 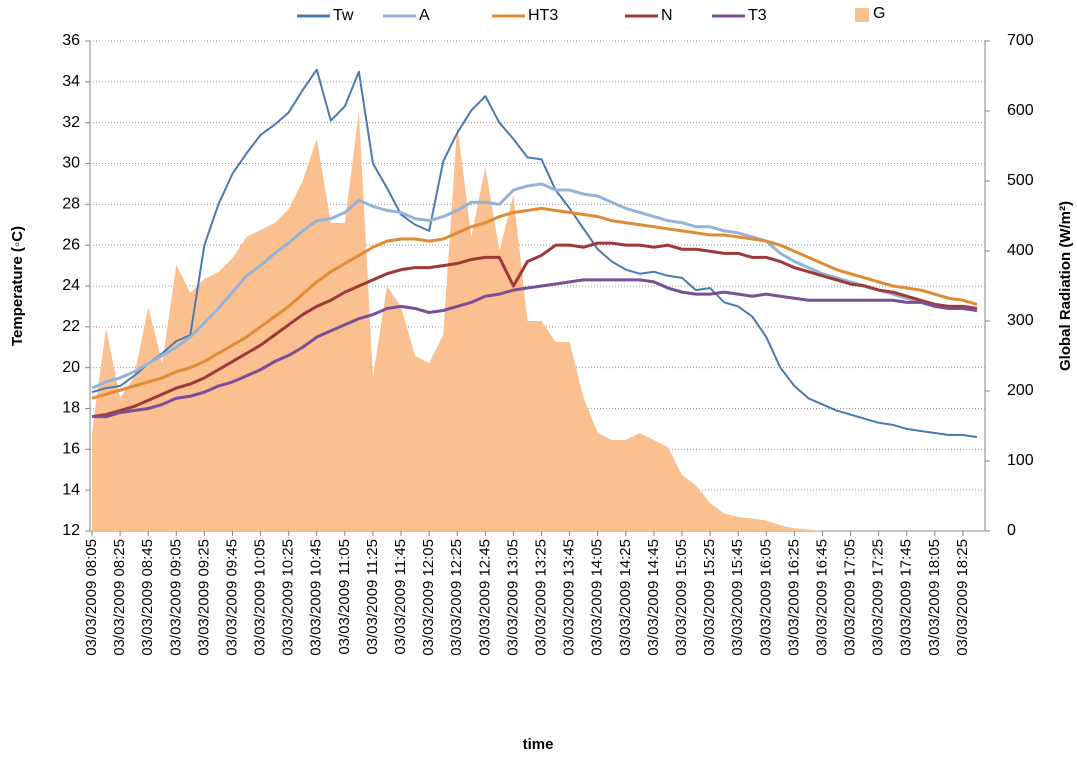 What do you see at coordinates (231, 597) in the screenshot?
I see `x-tick-label: 03/03/2009 09:45` at bounding box center [231, 597].